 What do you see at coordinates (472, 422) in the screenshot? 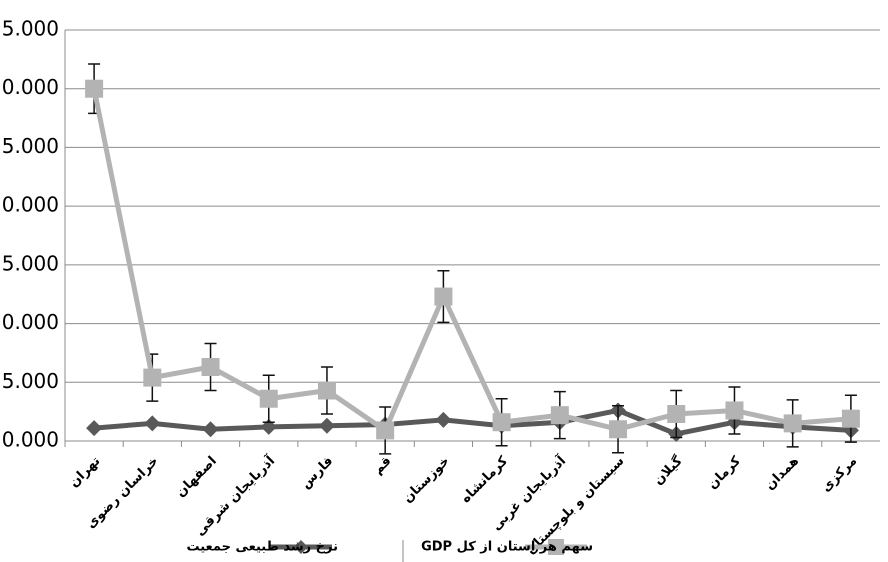
I see `series-line` at bounding box center [472, 422].